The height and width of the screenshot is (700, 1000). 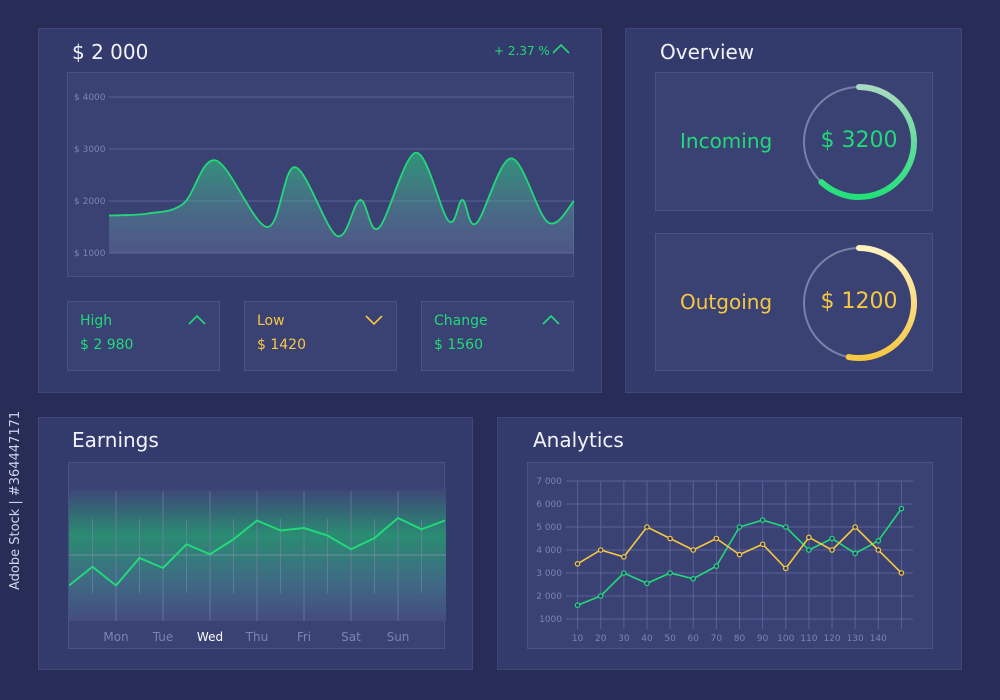 What do you see at coordinates (549, 597) in the screenshot?
I see `y-tick-label: 2 000` at bounding box center [549, 597].